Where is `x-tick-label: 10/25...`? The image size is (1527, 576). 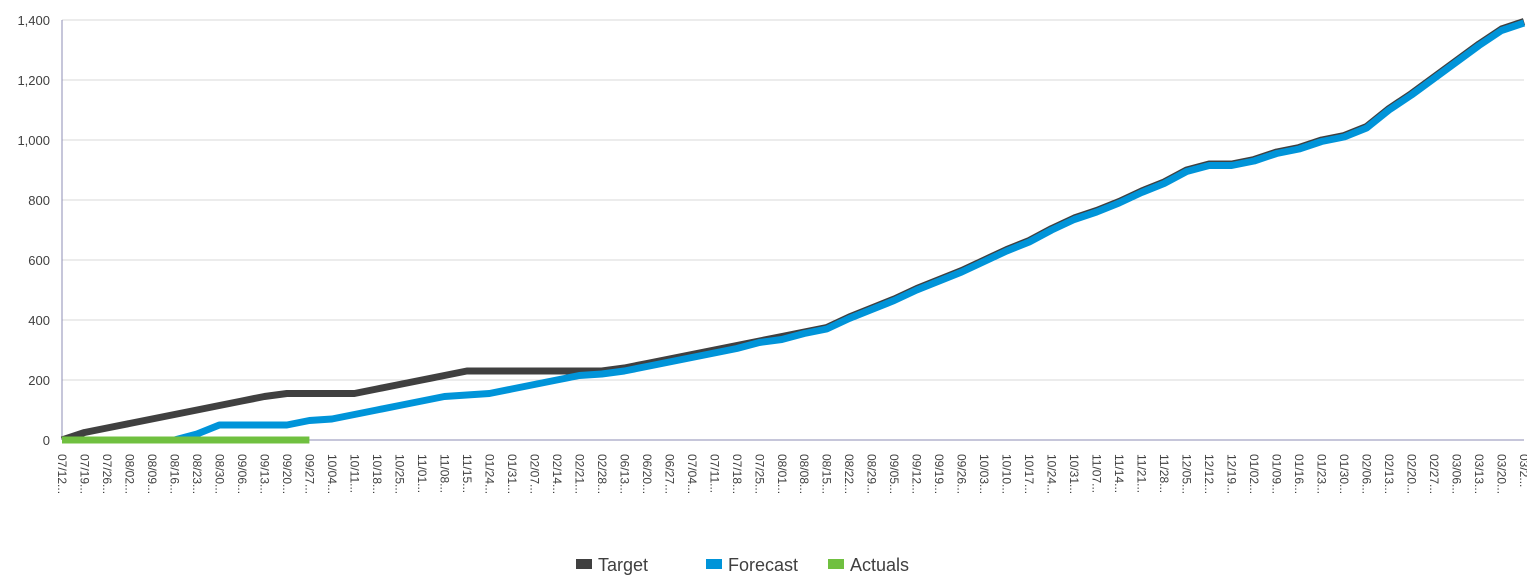
x-tick-label: 10/25... is located at coordinates (399, 474).